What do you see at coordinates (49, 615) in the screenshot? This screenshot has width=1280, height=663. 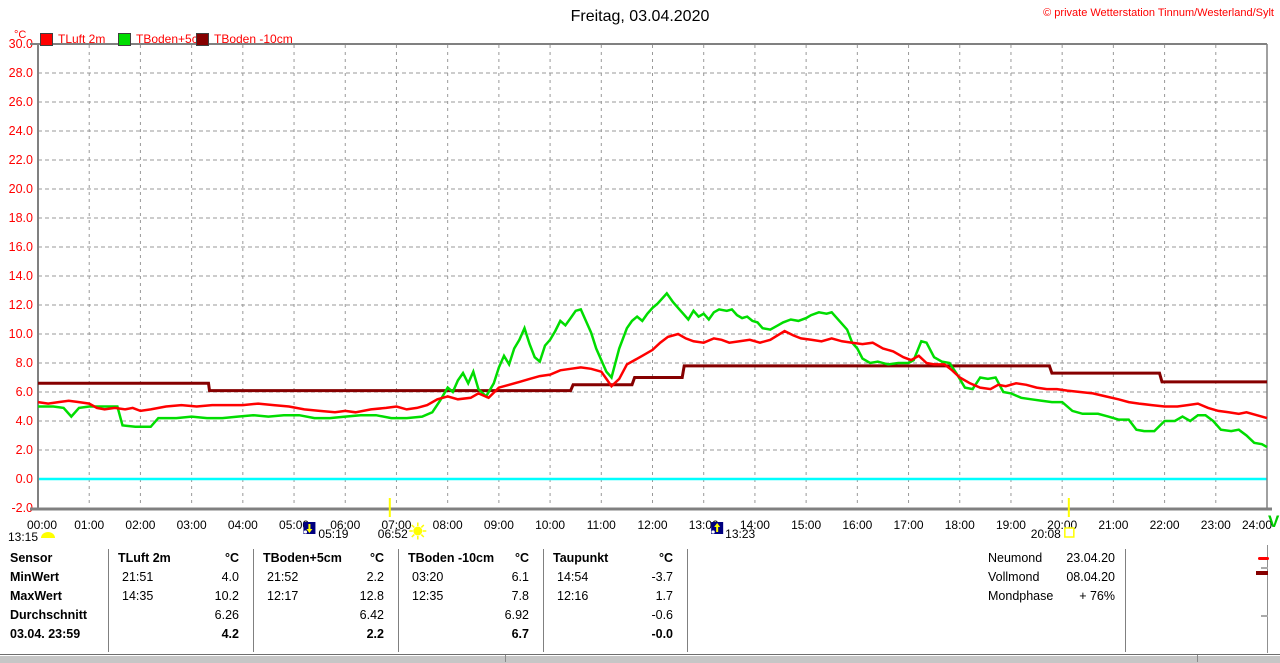 I see `table-row-label: Durchschnitt` at bounding box center [49, 615].